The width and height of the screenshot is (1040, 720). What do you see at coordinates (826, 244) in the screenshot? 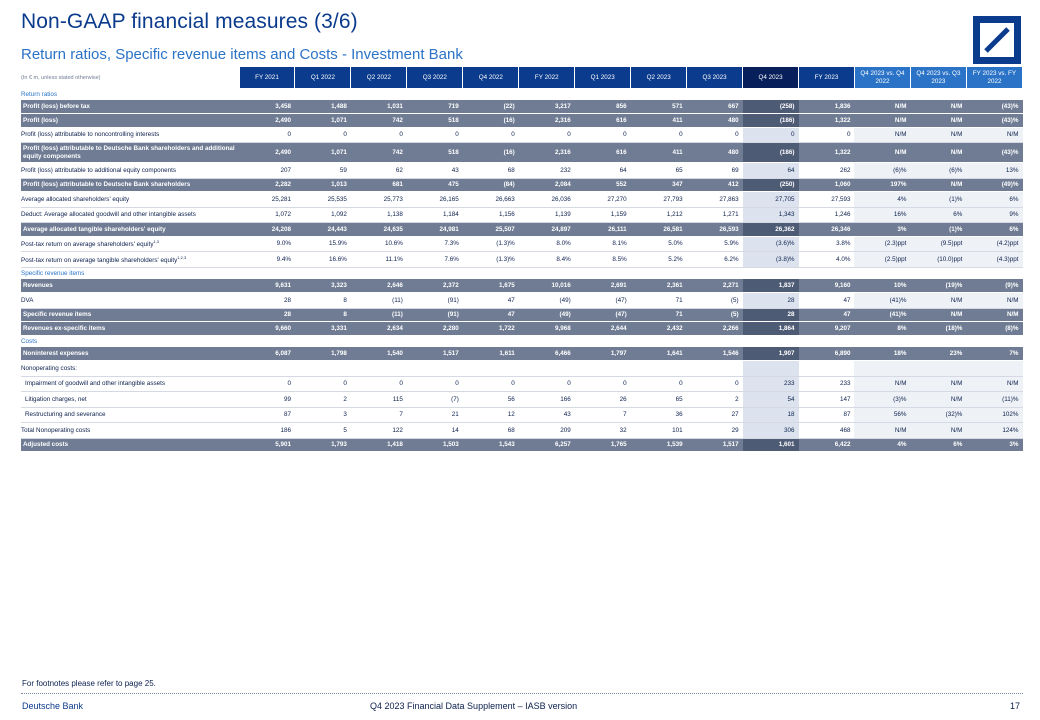
I see `table-cell: 3.8%` at bounding box center [826, 244].